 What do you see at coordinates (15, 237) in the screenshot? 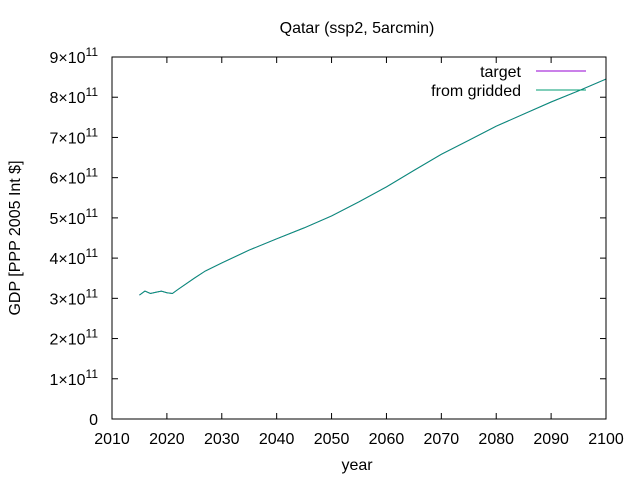
I see `y-axis-label: GDP [PPP 2005 Int $]` at bounding box center [15, 237].